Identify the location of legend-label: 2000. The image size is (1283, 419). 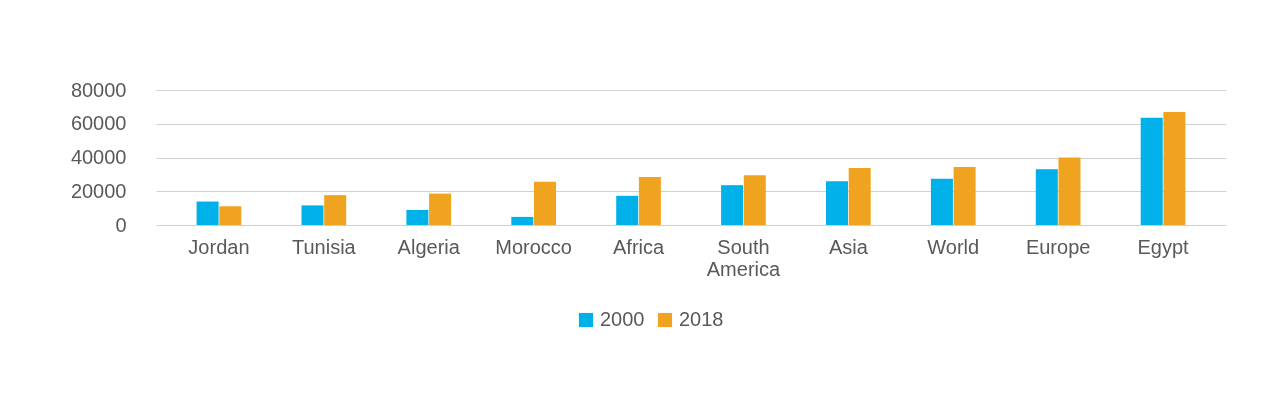
(622, 319).